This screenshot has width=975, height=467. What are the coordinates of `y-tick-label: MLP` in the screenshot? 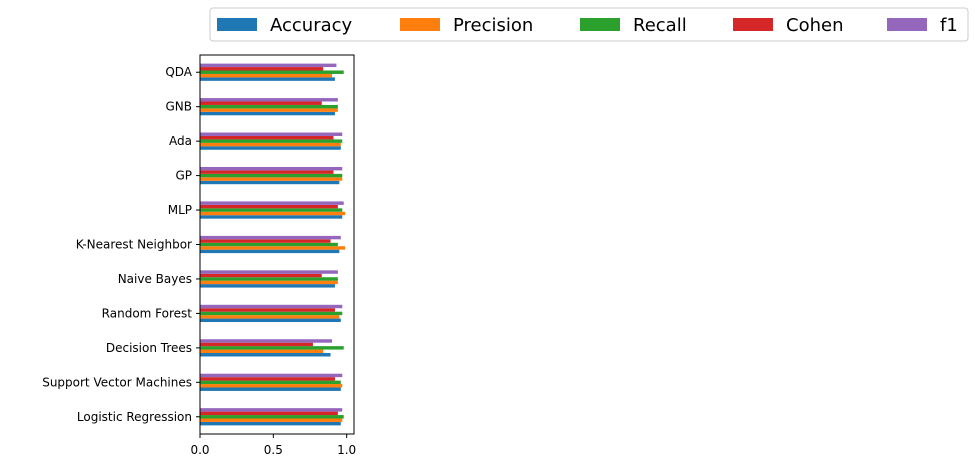 It's located at (180, 210).